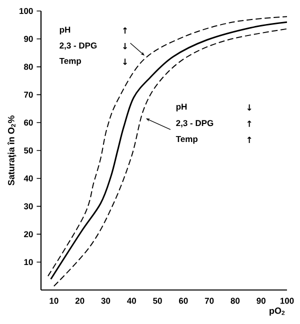 This screenshot has width=300, height=324. What do you see at coordinates (28, 67) in the screenshot?
I see `y-tick-label: 80` at bounding box center [28, 67].